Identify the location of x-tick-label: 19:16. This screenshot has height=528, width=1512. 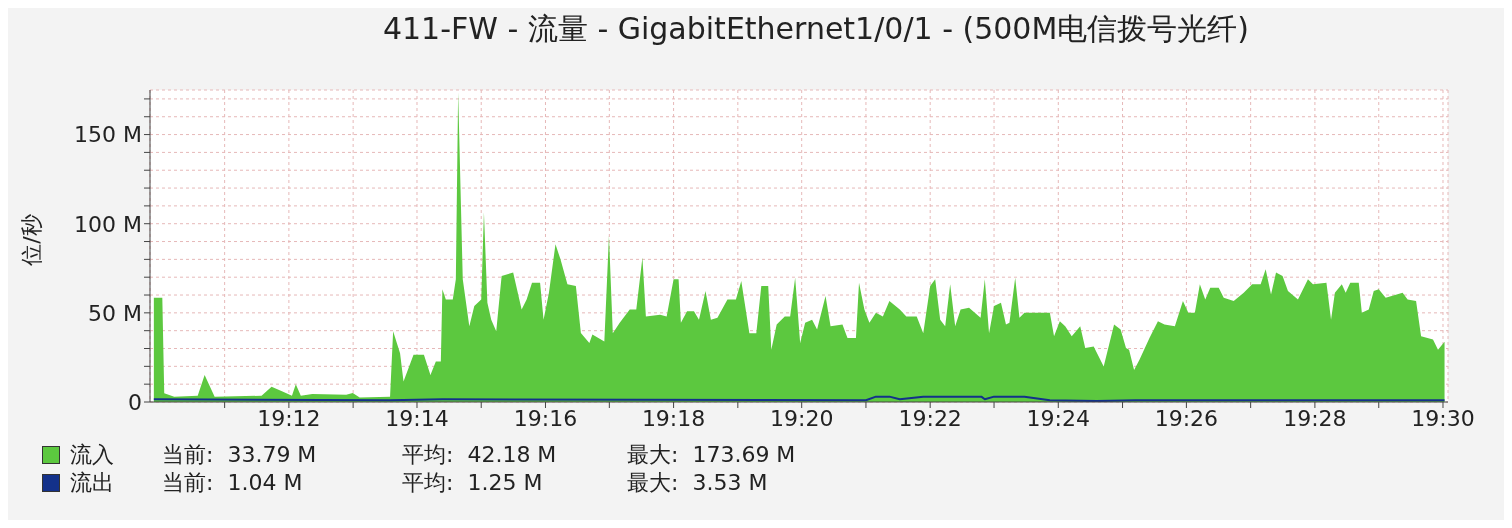
(545, 418).